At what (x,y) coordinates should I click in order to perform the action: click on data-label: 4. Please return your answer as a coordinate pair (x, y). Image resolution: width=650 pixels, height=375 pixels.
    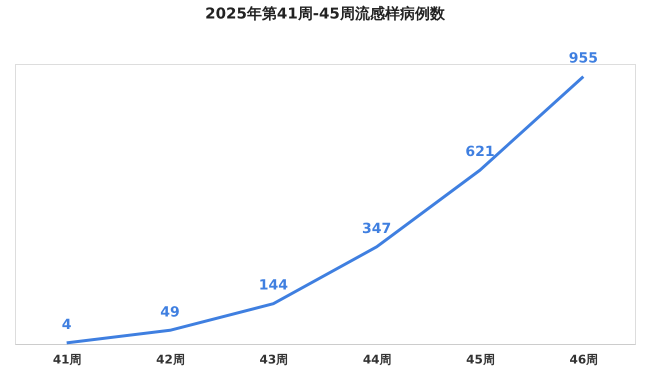
    Looking at the image, I should click on (67, 324).